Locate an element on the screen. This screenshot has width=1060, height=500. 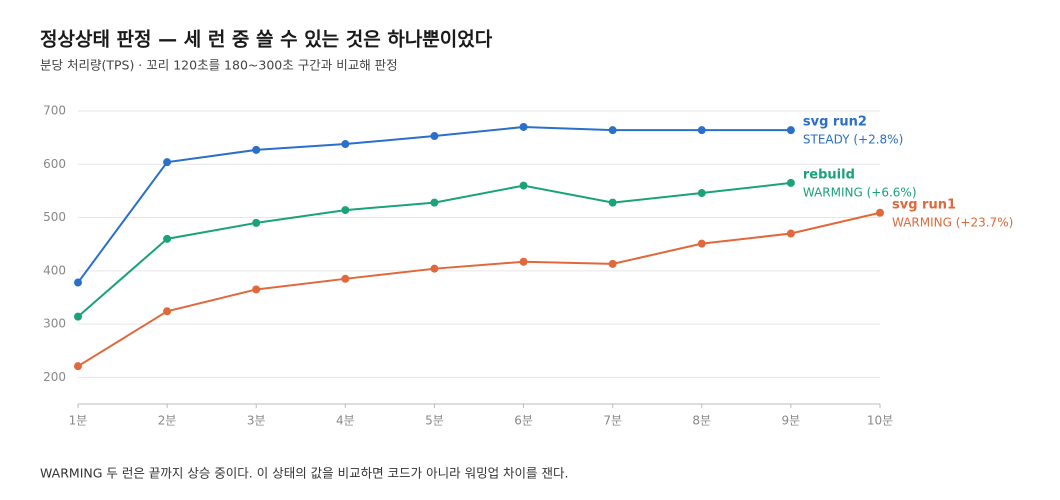
series-status: WARMING (+6.6%) is located at coordinates (860, 192).